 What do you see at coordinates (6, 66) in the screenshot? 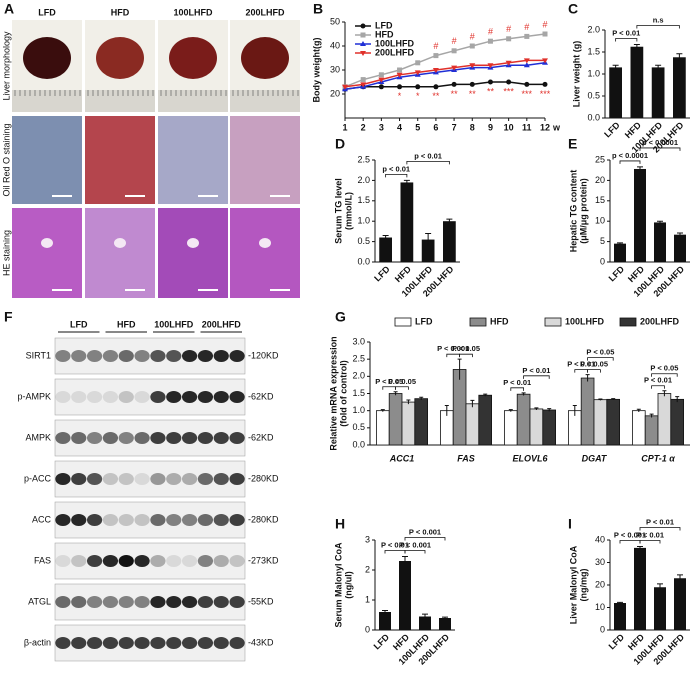
I see `row-label: Liver morphology` at bounding box center [6, 66].